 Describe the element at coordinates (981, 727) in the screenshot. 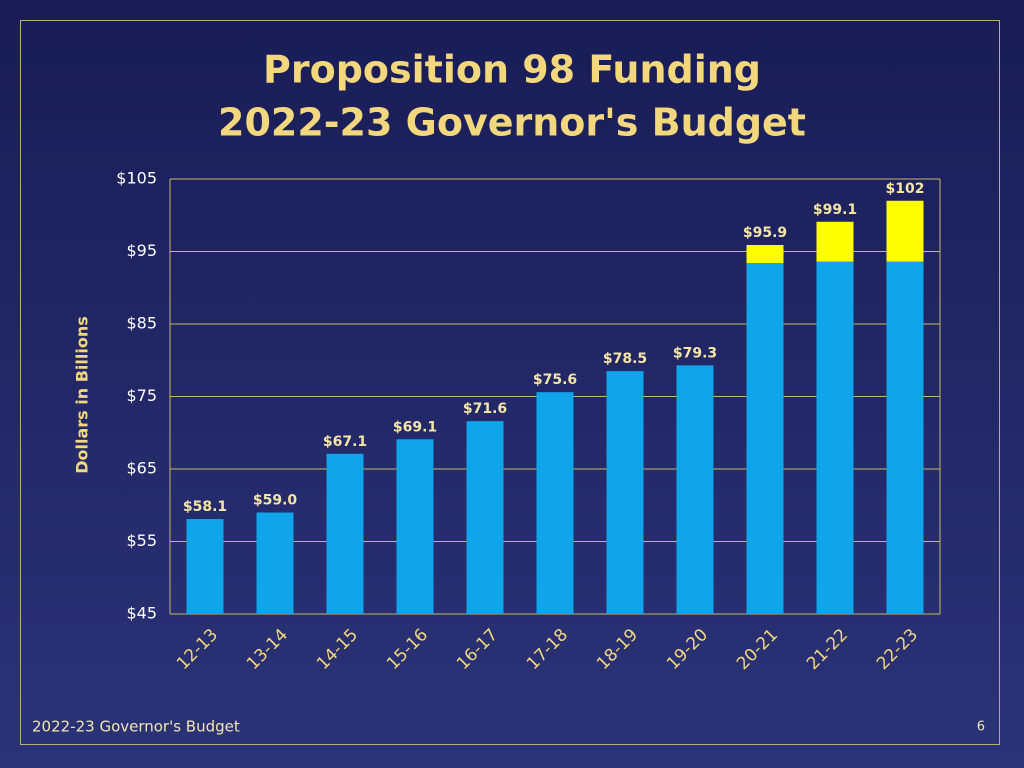

I see `page-number: 6` at that location.